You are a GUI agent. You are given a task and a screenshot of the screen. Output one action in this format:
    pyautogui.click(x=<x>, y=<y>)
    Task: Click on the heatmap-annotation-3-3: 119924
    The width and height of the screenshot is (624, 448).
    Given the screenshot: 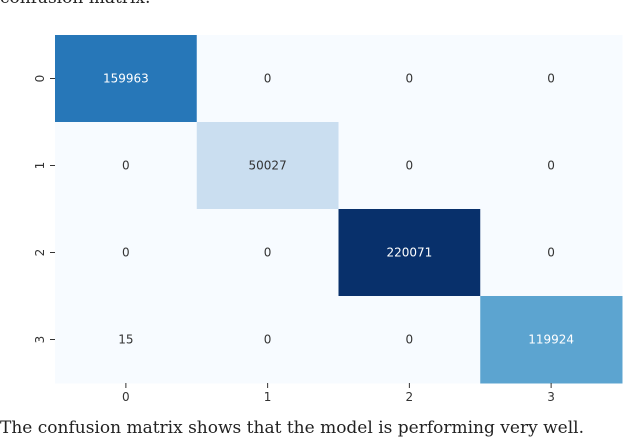 What is the action you would take?
    pyautogui.click(x=551, y=340)
    